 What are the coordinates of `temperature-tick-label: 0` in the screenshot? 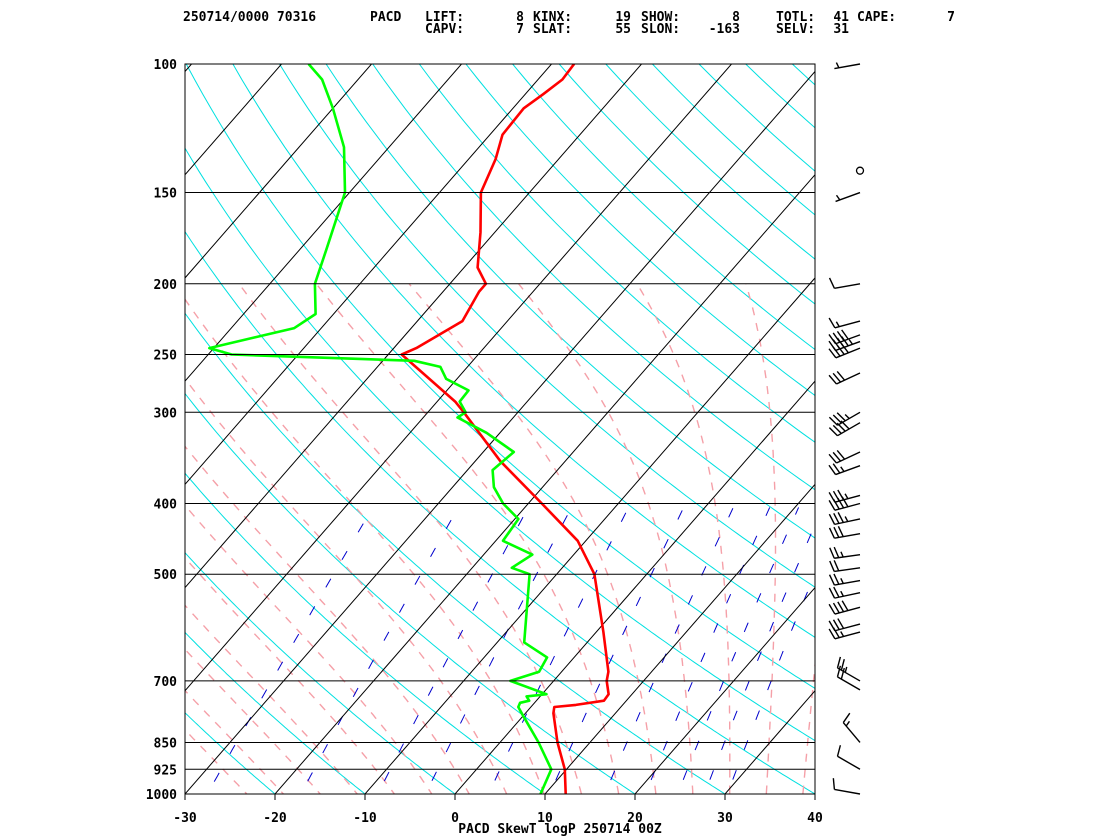 It's located at (455, 818).